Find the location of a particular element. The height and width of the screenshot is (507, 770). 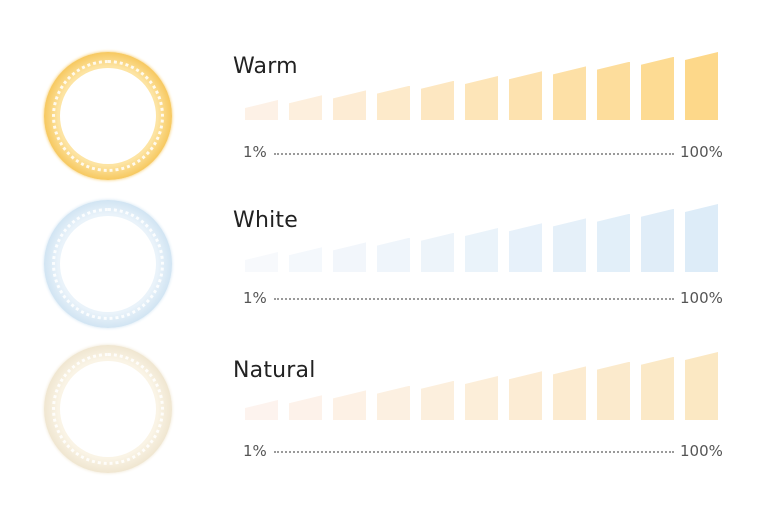

mode-title: Warm is located at coordinates (265, 66).